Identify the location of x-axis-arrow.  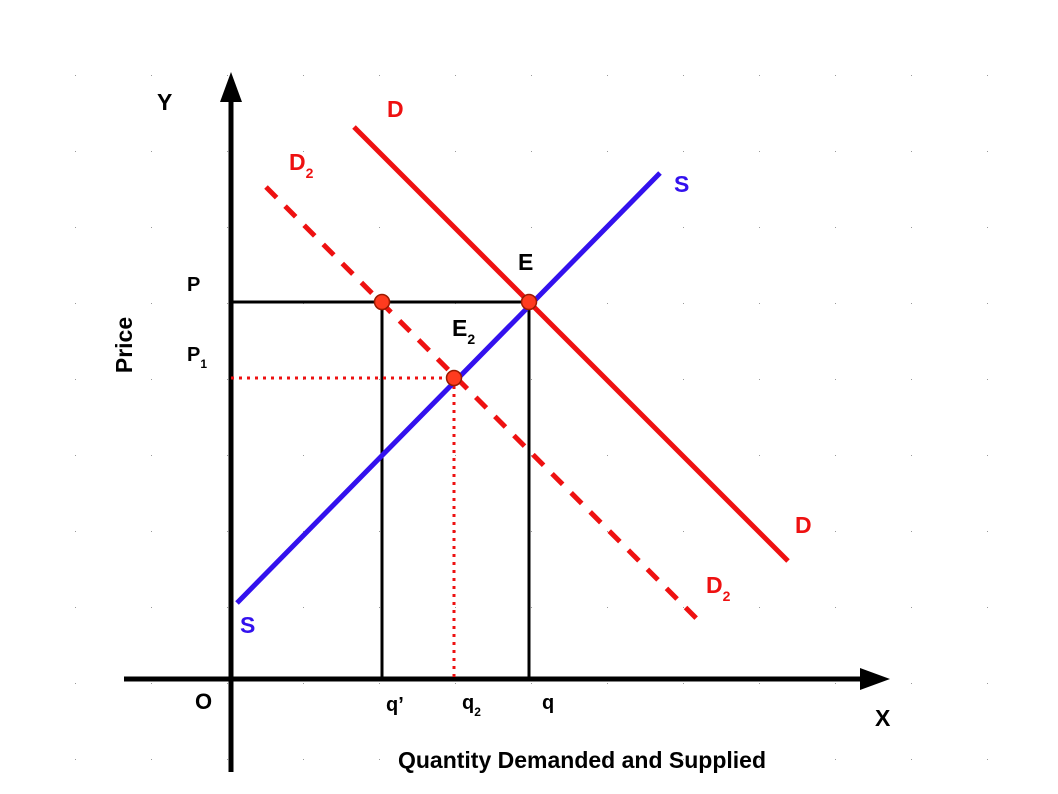
(875, 679).